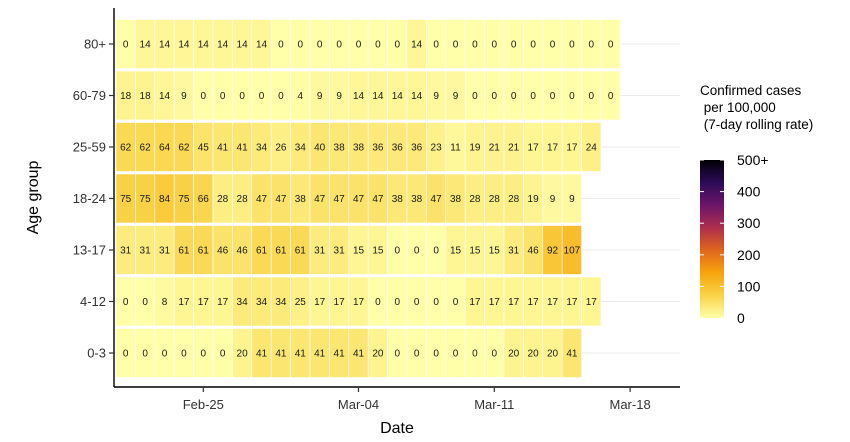 This screenshot has width=850, height=442. Describe the element at coordinates (534, 199) in the screenshot. I see `cell-value-label: 19` at that location.